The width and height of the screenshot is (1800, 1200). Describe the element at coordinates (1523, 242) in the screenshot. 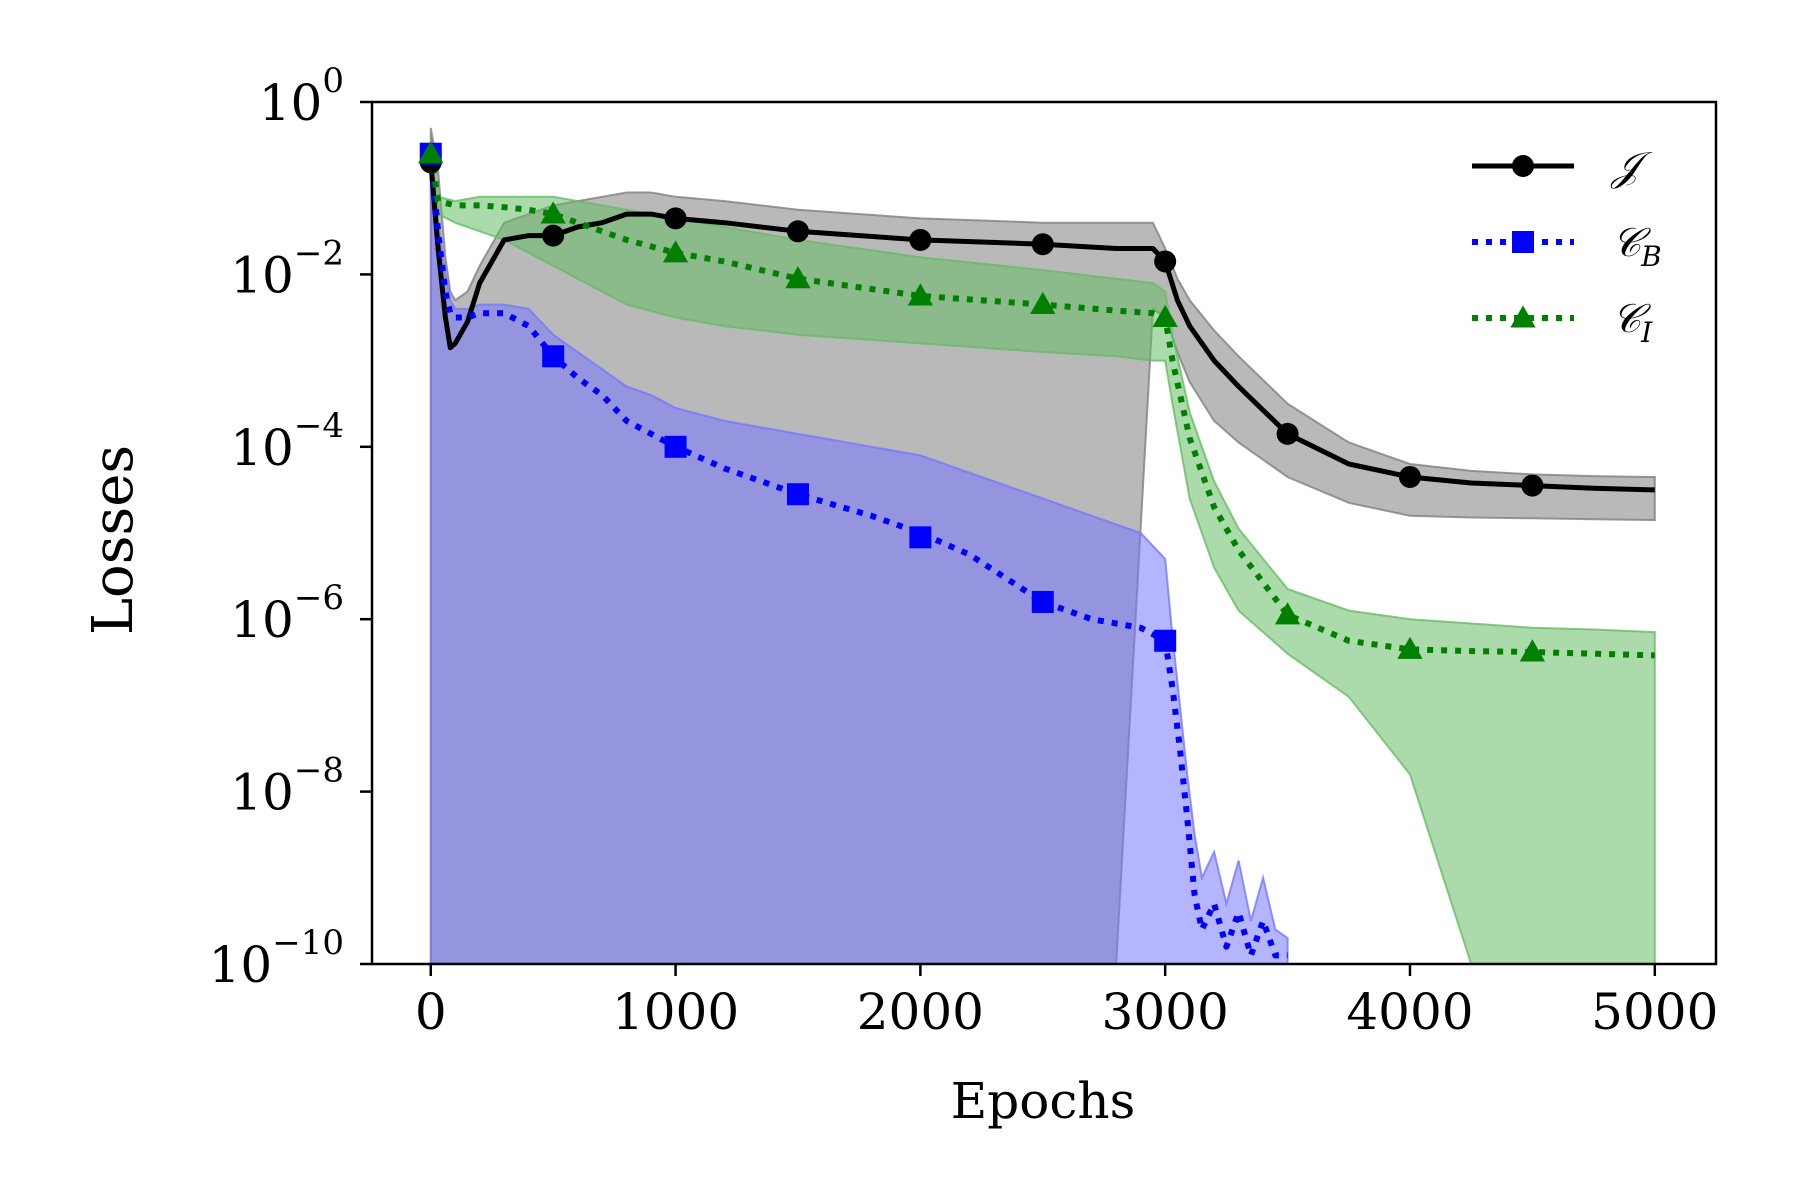

I see `legend-marker-c-b` at that location.